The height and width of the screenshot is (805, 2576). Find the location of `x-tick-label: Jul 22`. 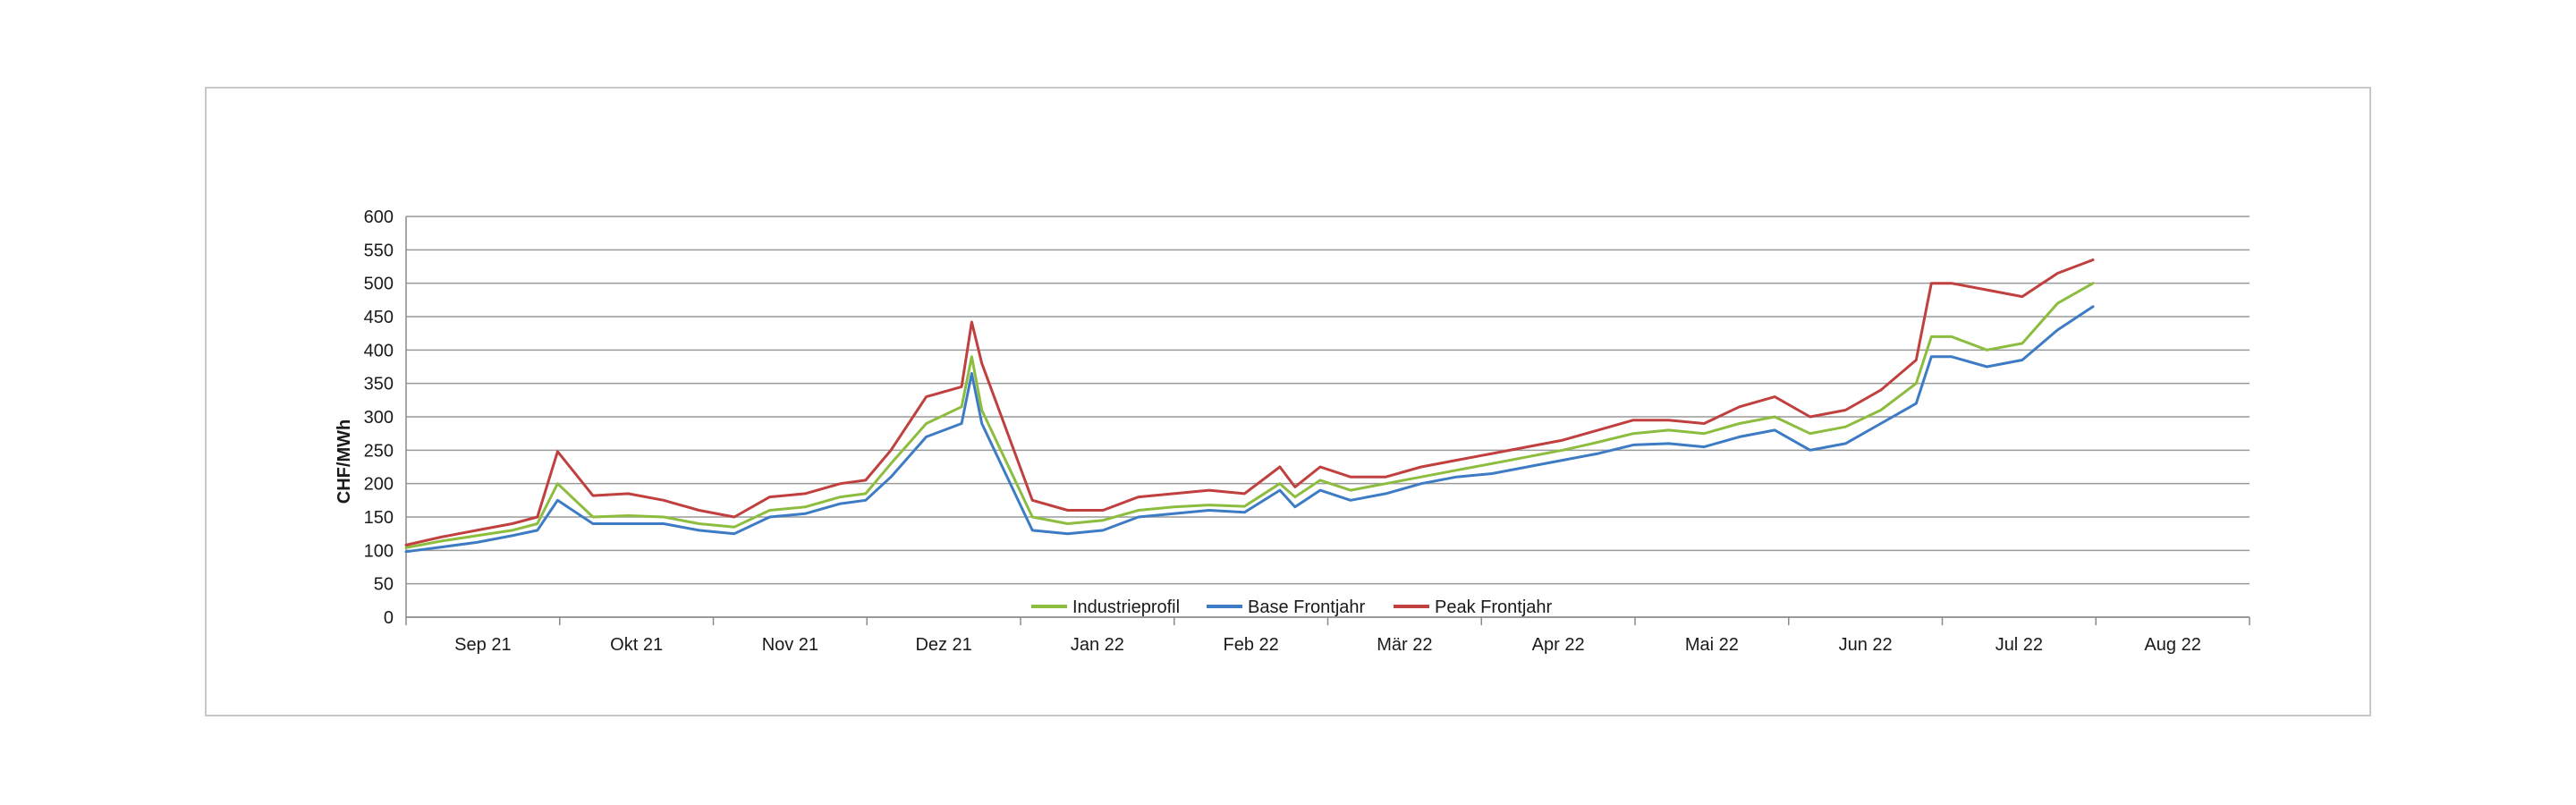

x-tick-label: Jul 22 is located at coordinates (2019, 645).